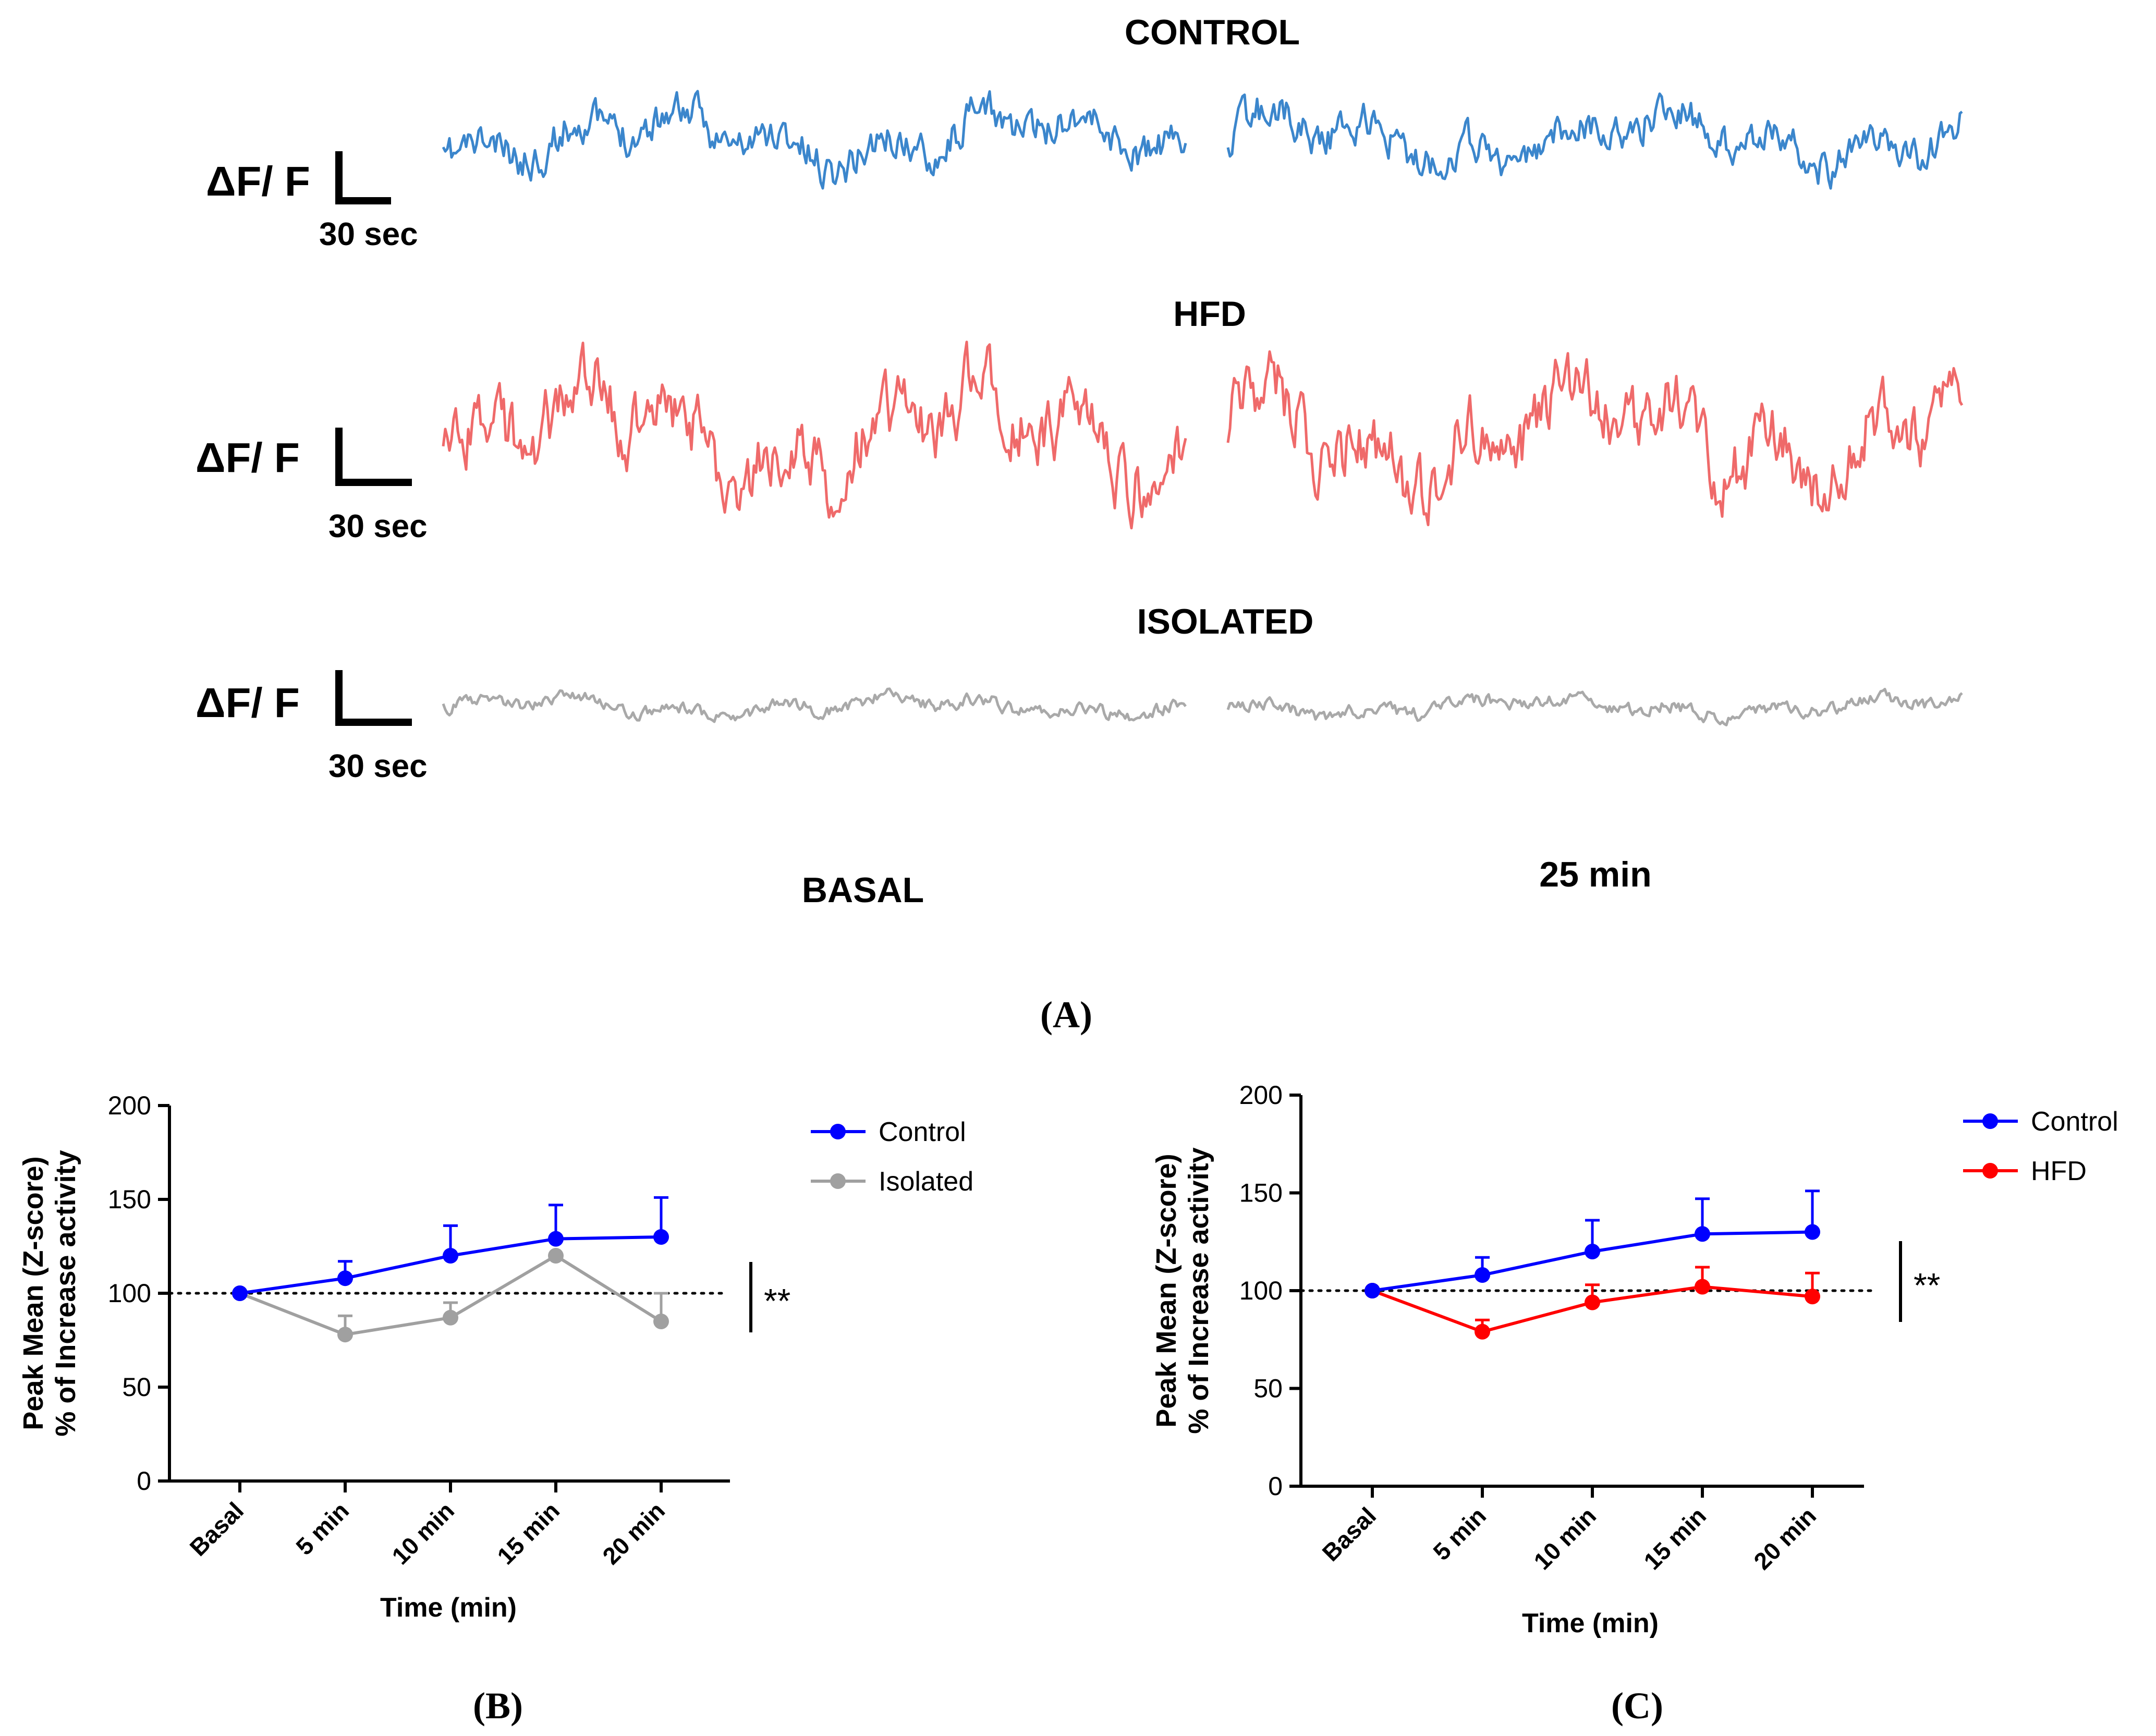  Describe the element at coordinates (2025, 1171) in the screenshot. I see `legend-item-hfd: HFD` at that location.